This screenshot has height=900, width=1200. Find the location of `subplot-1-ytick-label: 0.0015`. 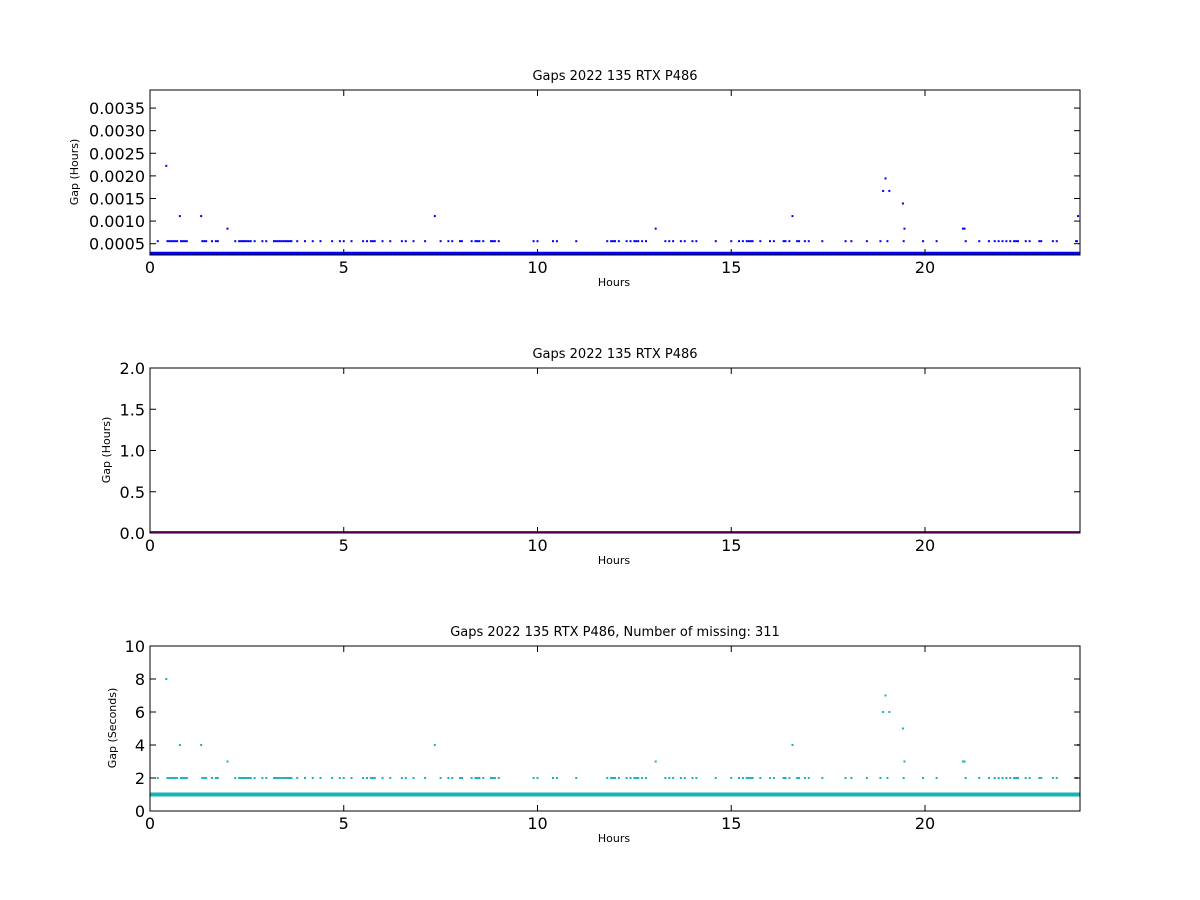

subplot-1-ytick-label: 0.0015 is located at coordinates (117, 198).